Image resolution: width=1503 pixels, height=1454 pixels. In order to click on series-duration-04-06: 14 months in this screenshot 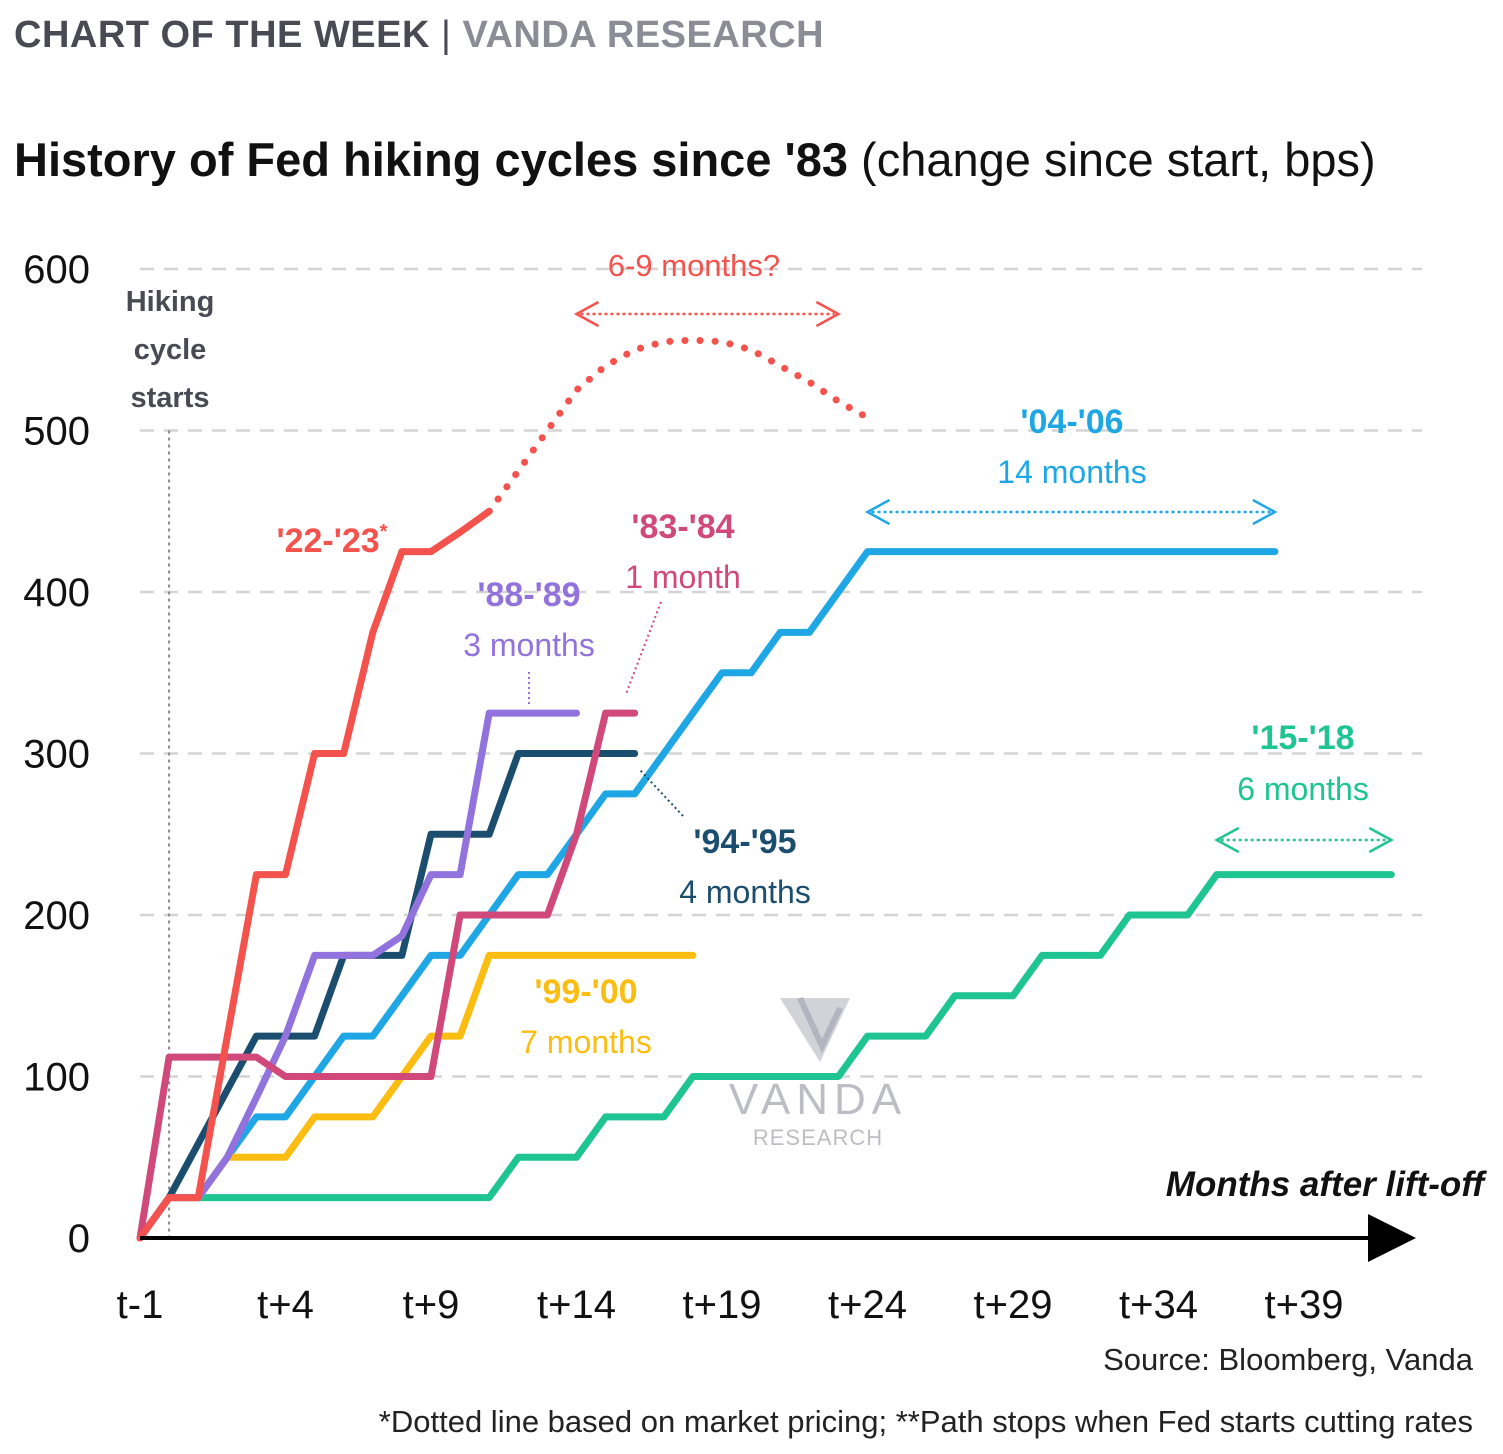, I will do `click(1071, 472)`.